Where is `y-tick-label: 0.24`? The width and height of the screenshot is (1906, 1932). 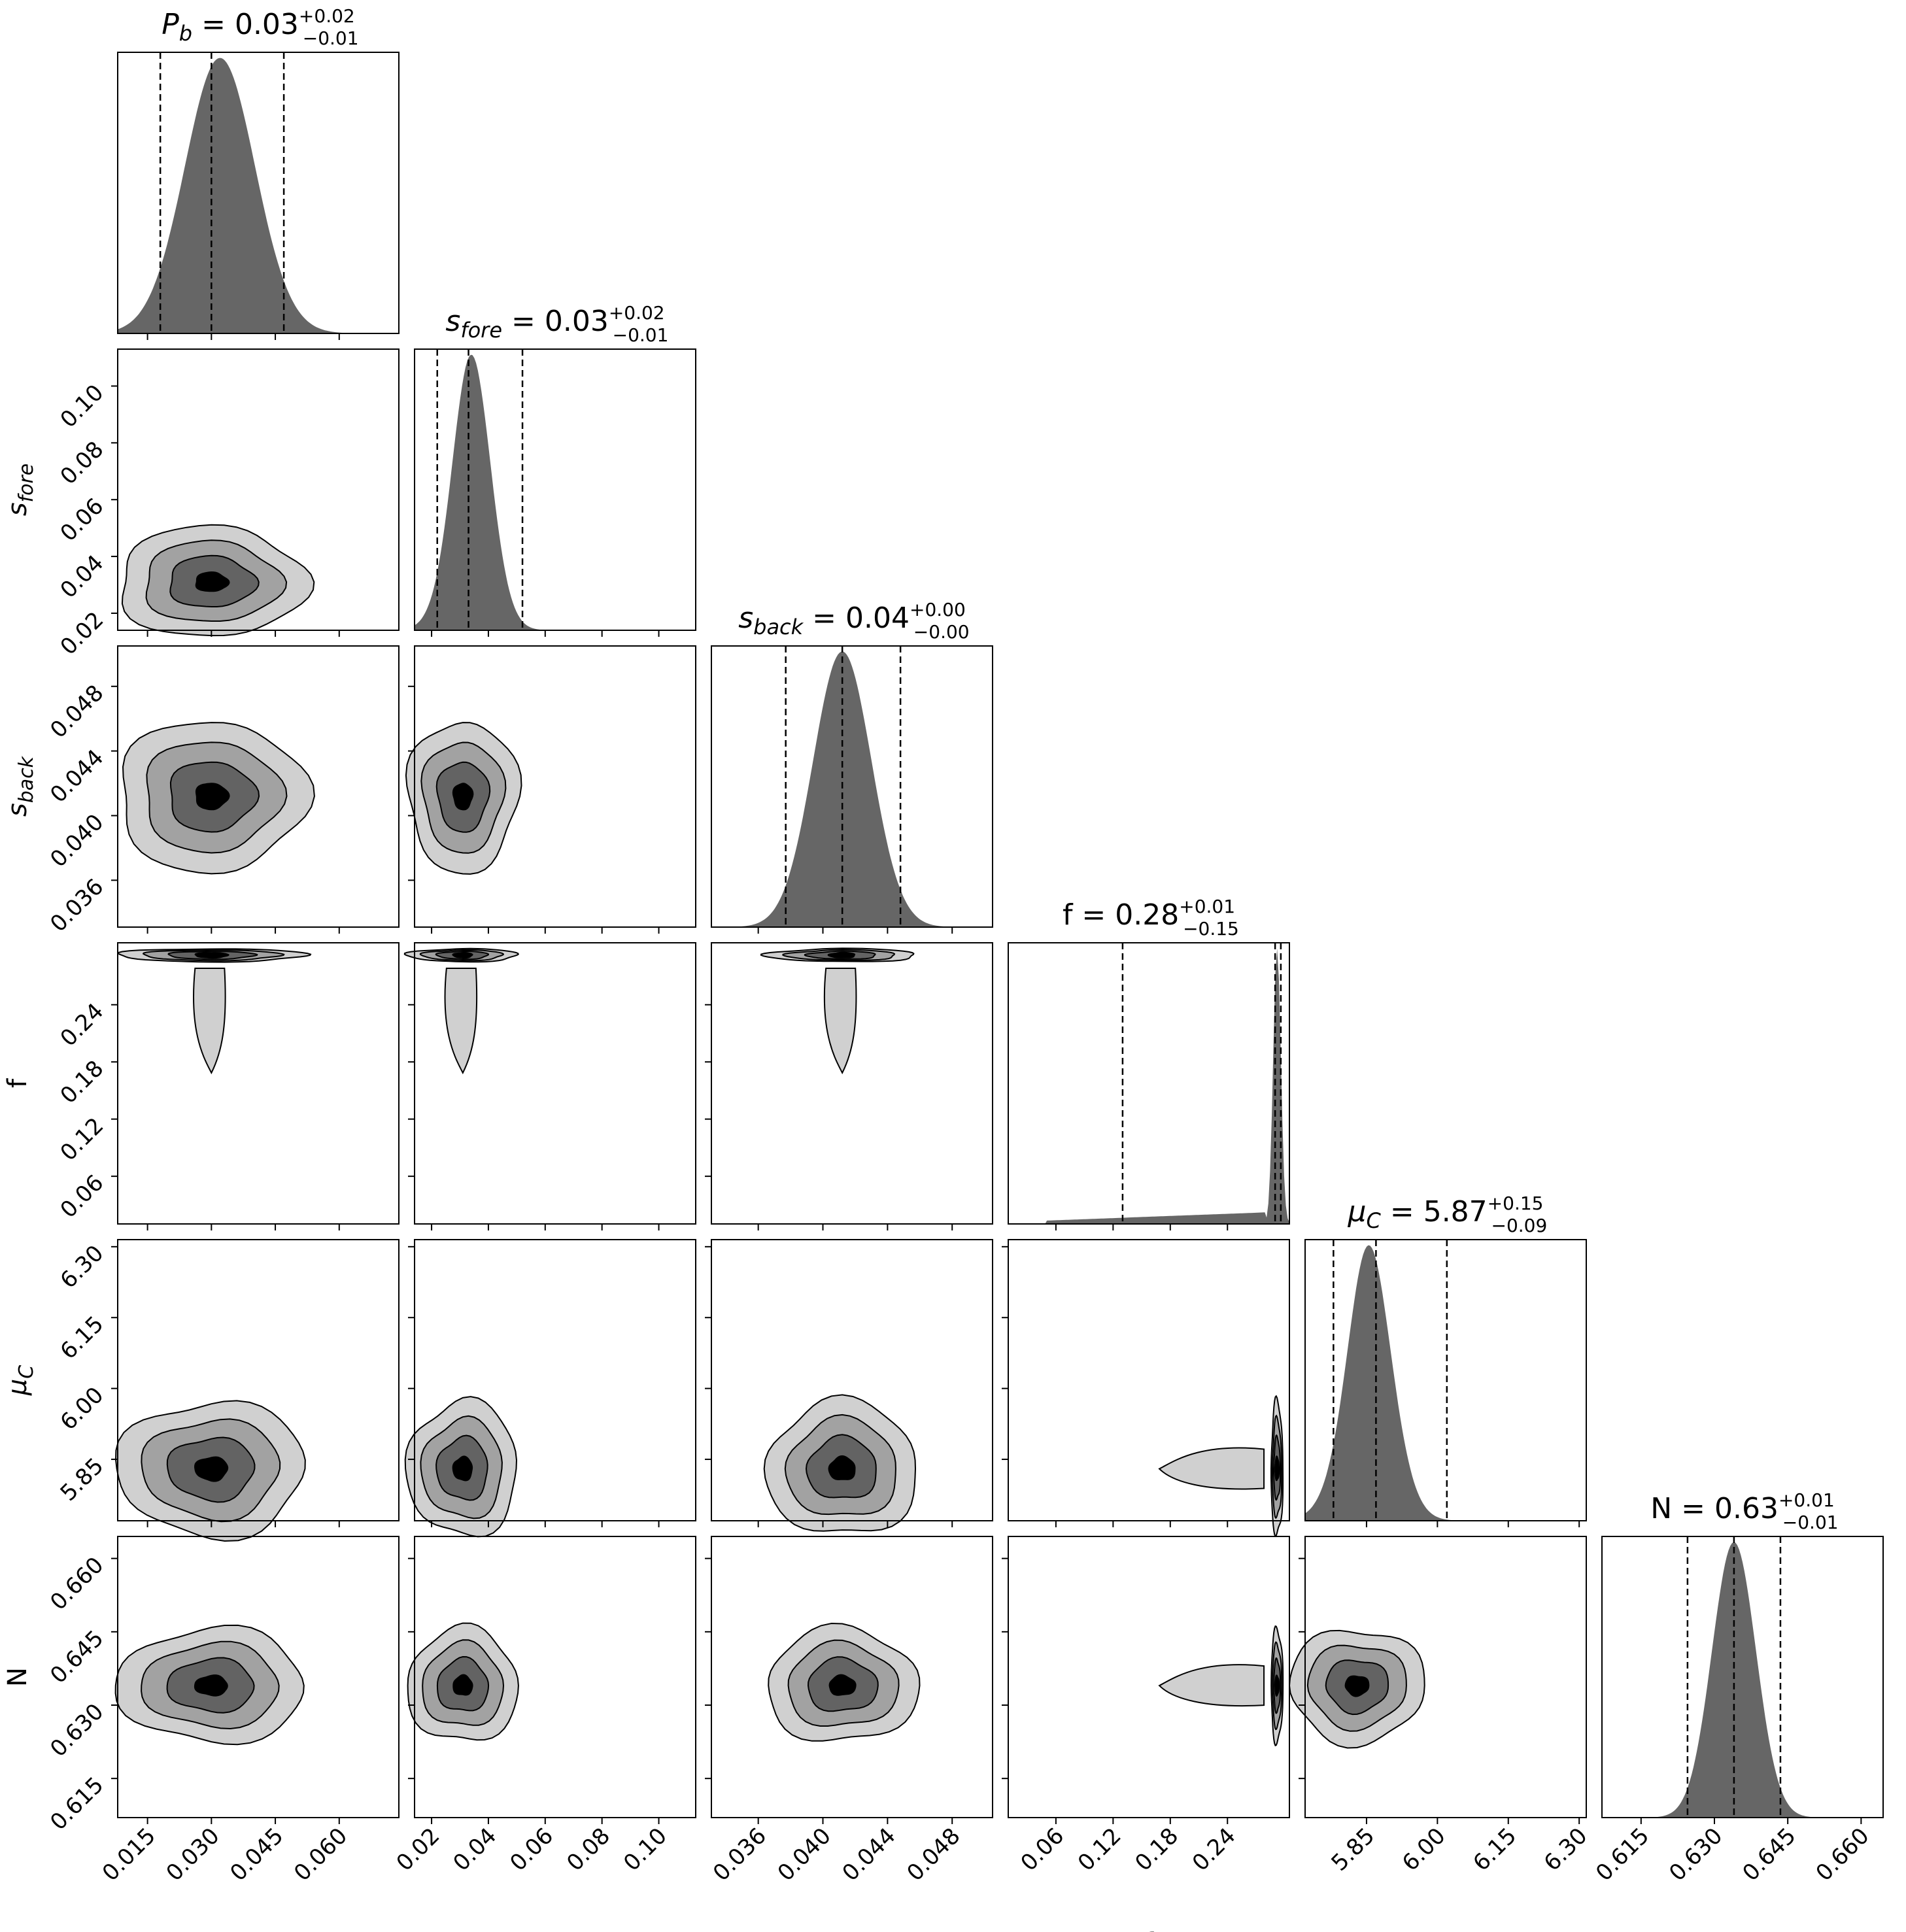
y-tick-label: 0.24 is located at coordinates (82, 1025).